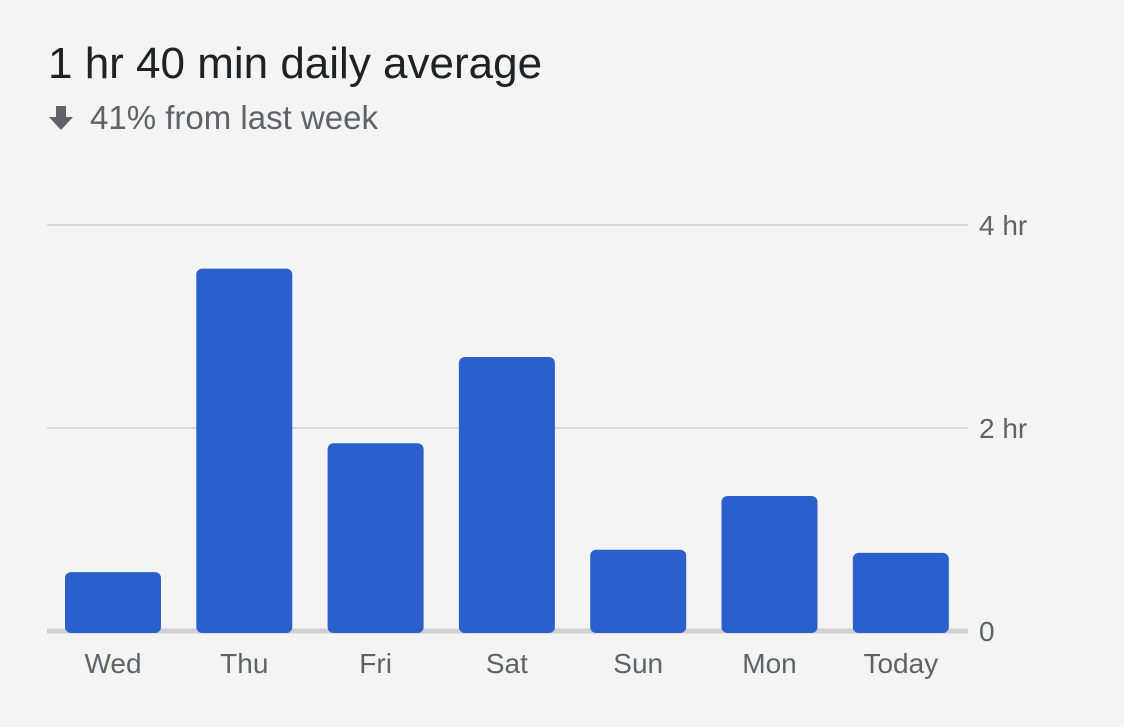  I want to click on y-tick-label: 2 hr, so click(1003, 428).